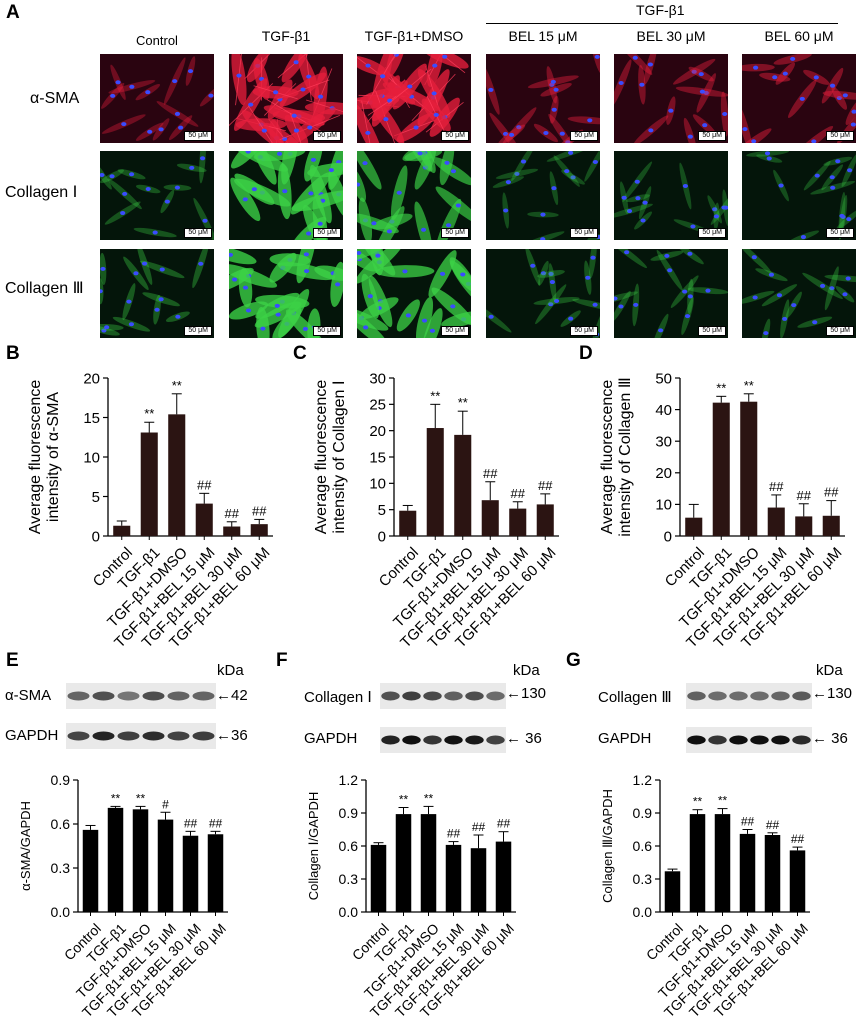 The image size is (858, 1025). What do you see at coordinates (141, 736) in the screenshot?
I see `blot-e-loading-strip` at bounding box center [141, 736].